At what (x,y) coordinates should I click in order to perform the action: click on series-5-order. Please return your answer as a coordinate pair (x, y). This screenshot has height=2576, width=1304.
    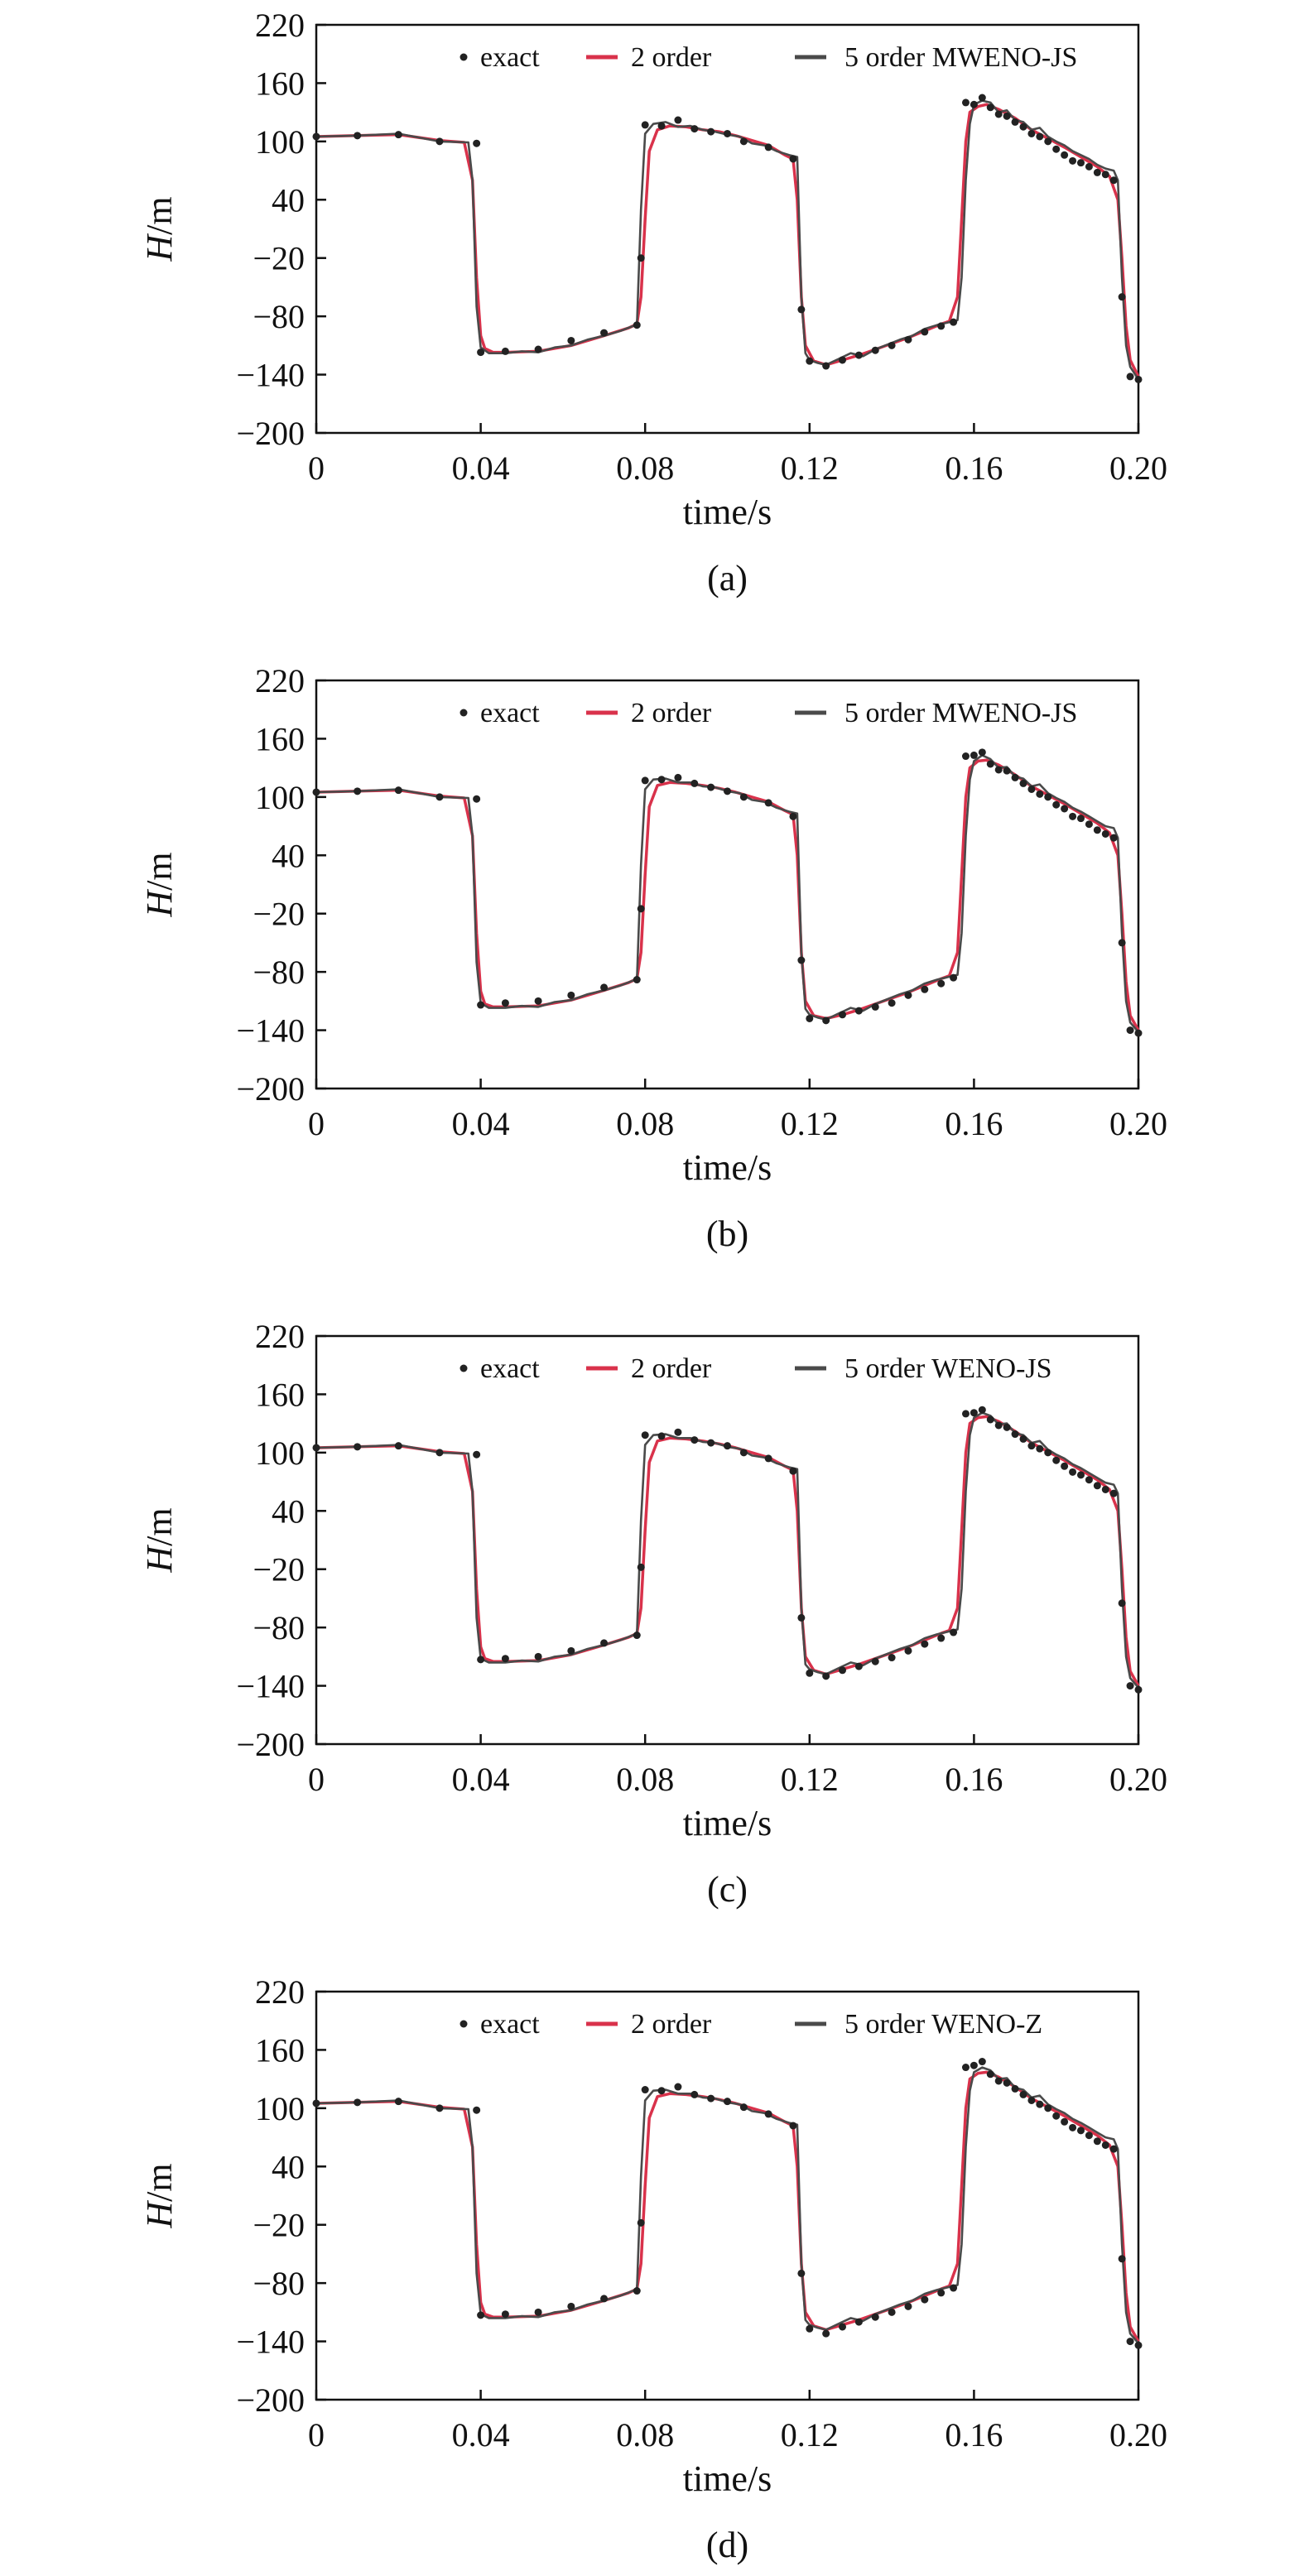
    Looking at the image, I should click on (727, 1550).